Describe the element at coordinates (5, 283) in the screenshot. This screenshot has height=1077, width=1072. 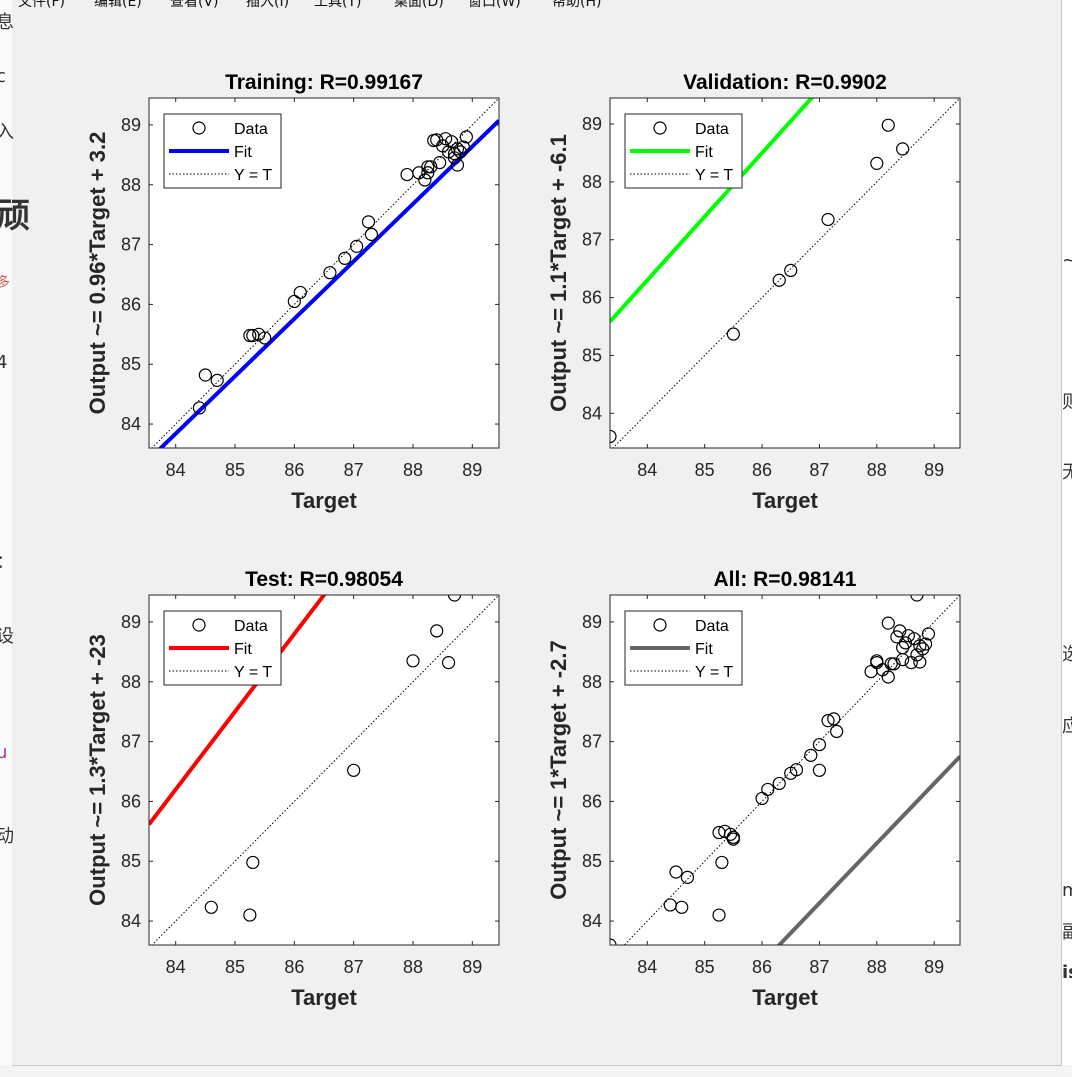
I see `background-text: 多` at that location.